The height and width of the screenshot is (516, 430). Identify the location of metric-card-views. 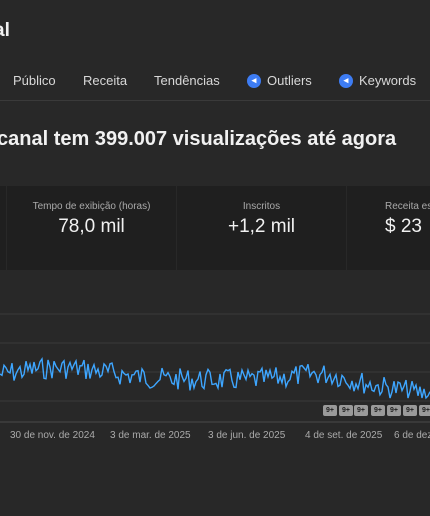
(3, 228).